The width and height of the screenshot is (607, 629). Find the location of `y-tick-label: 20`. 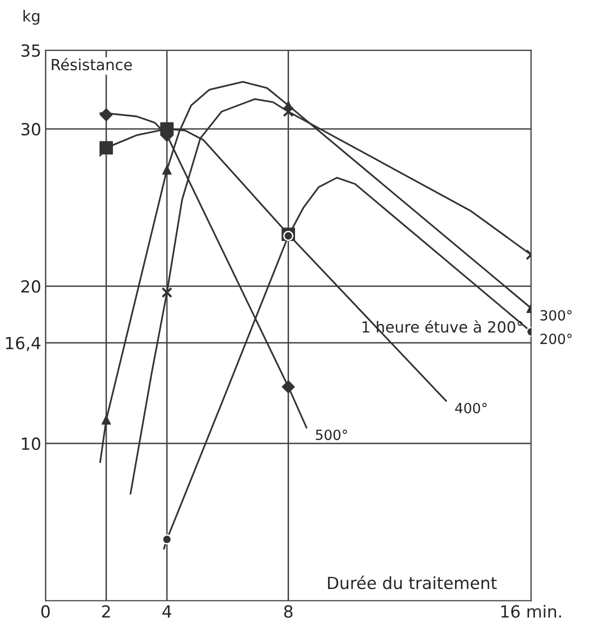

y-tick-label: 20 is located at coordinates (30, 286).